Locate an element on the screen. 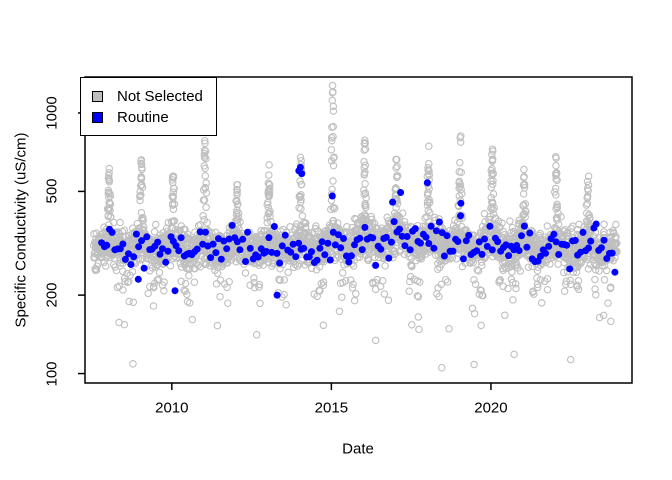 The height and width of the screenshot is (480, 672). y-axis-tick-label: 100 is located at coordinates (52, 374).